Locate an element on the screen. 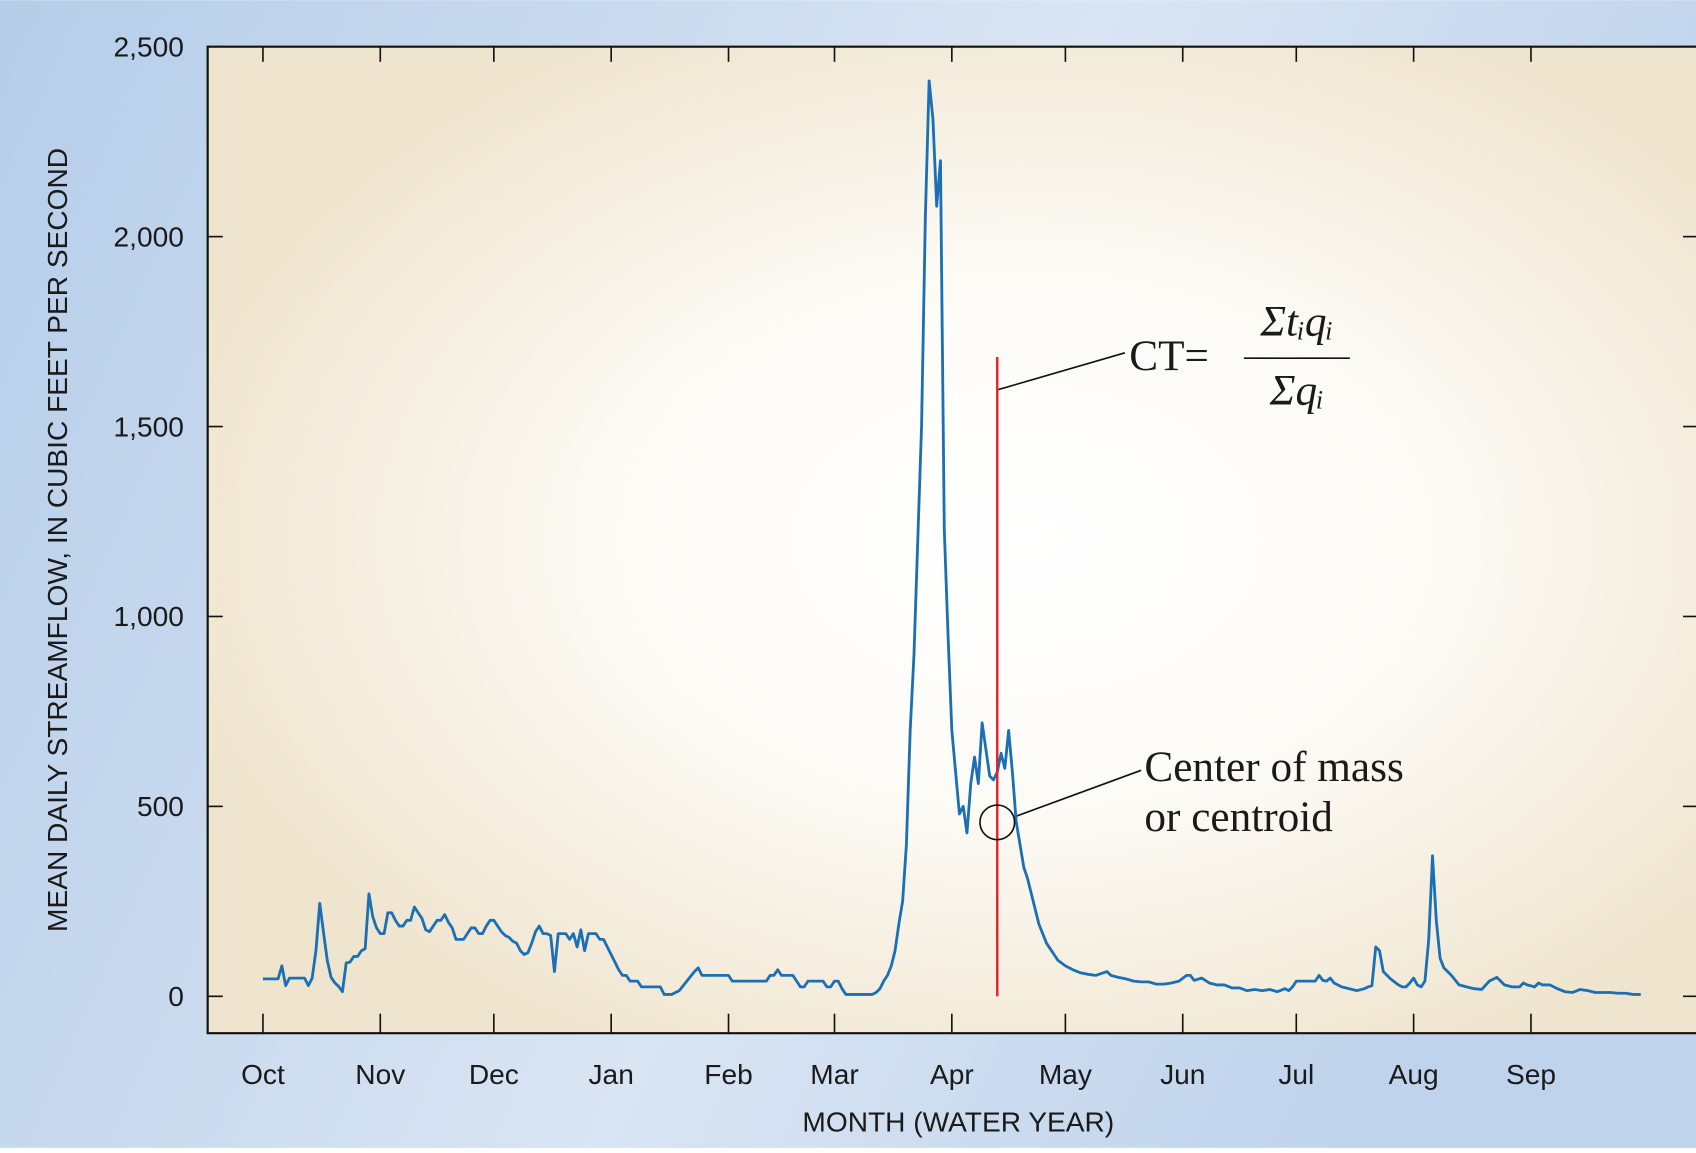  y-tick-label: 2,500 is located at coordinates (149, 46).